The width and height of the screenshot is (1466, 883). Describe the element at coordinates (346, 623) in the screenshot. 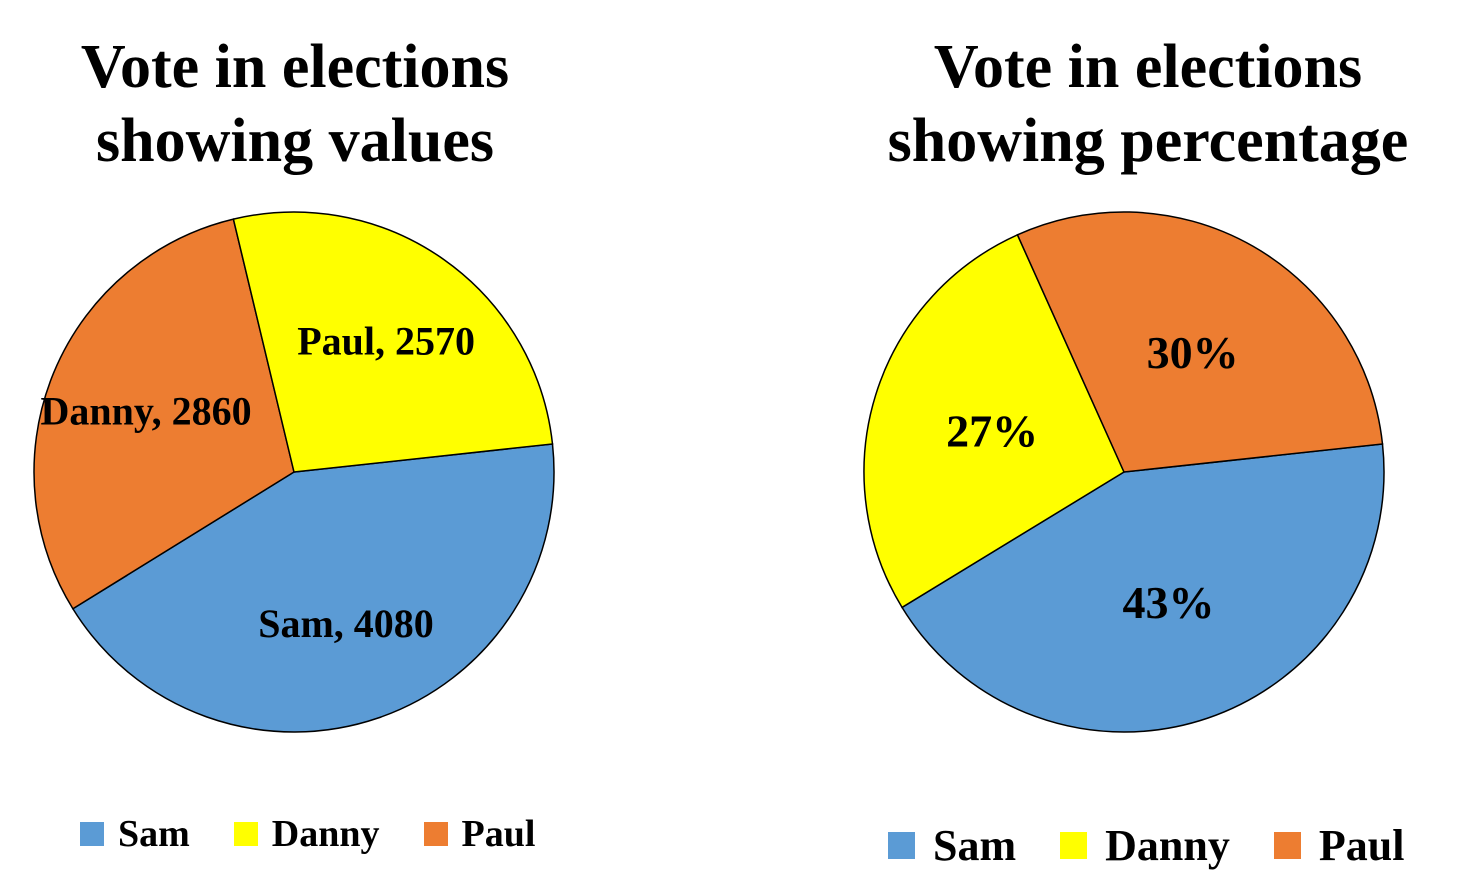

I see `slice-label-sam: Sam, 4080` at that location.